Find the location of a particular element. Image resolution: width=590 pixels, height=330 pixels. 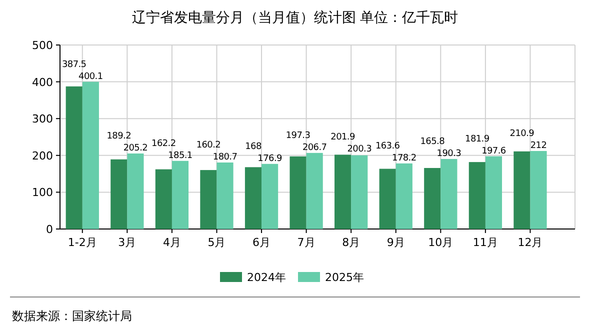

data-label: 165.8 is located at coordinates (433, 141).